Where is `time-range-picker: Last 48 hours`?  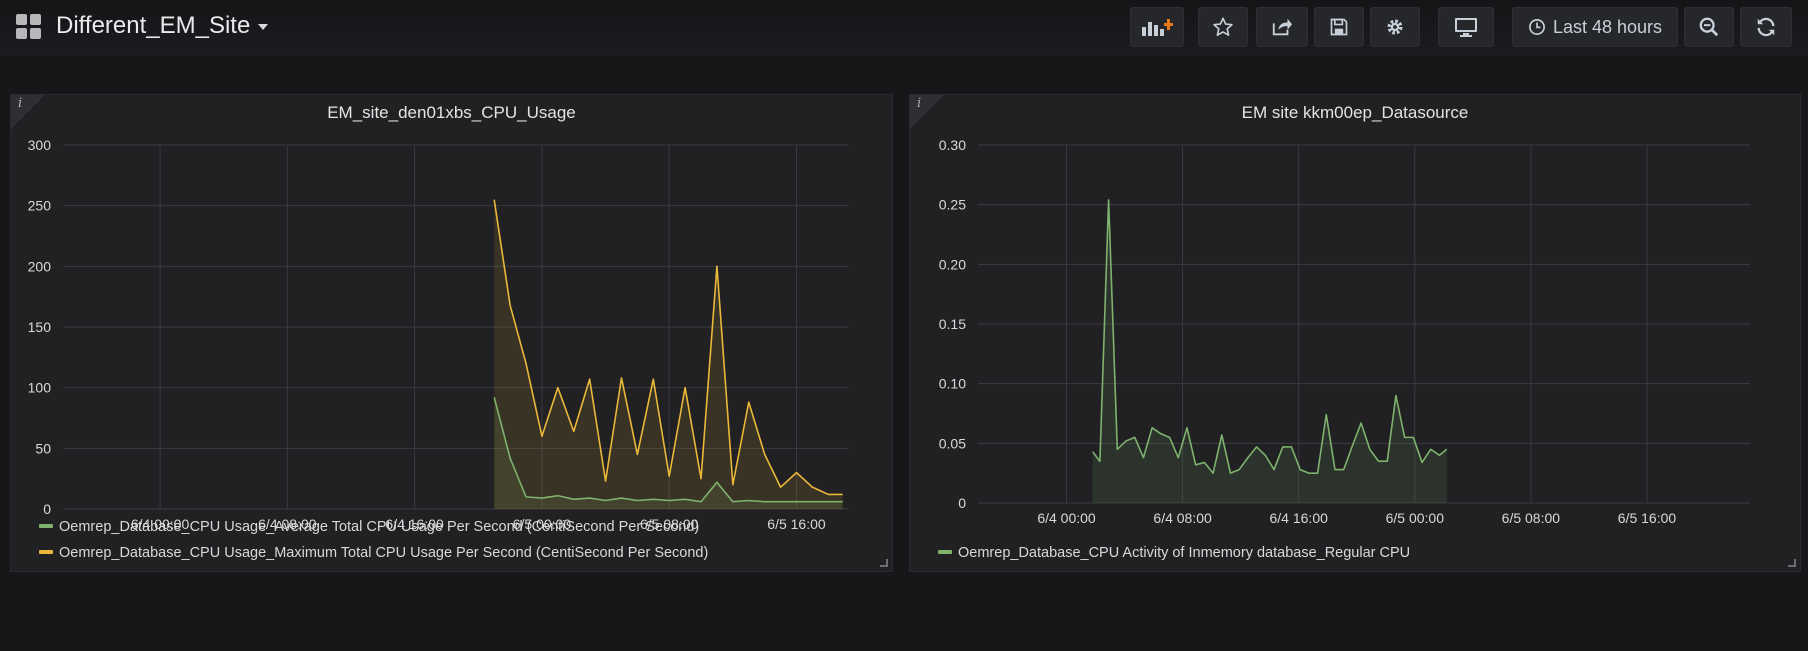 time-range-picker: Last 48 hours is located at coordinates (1595, 27).